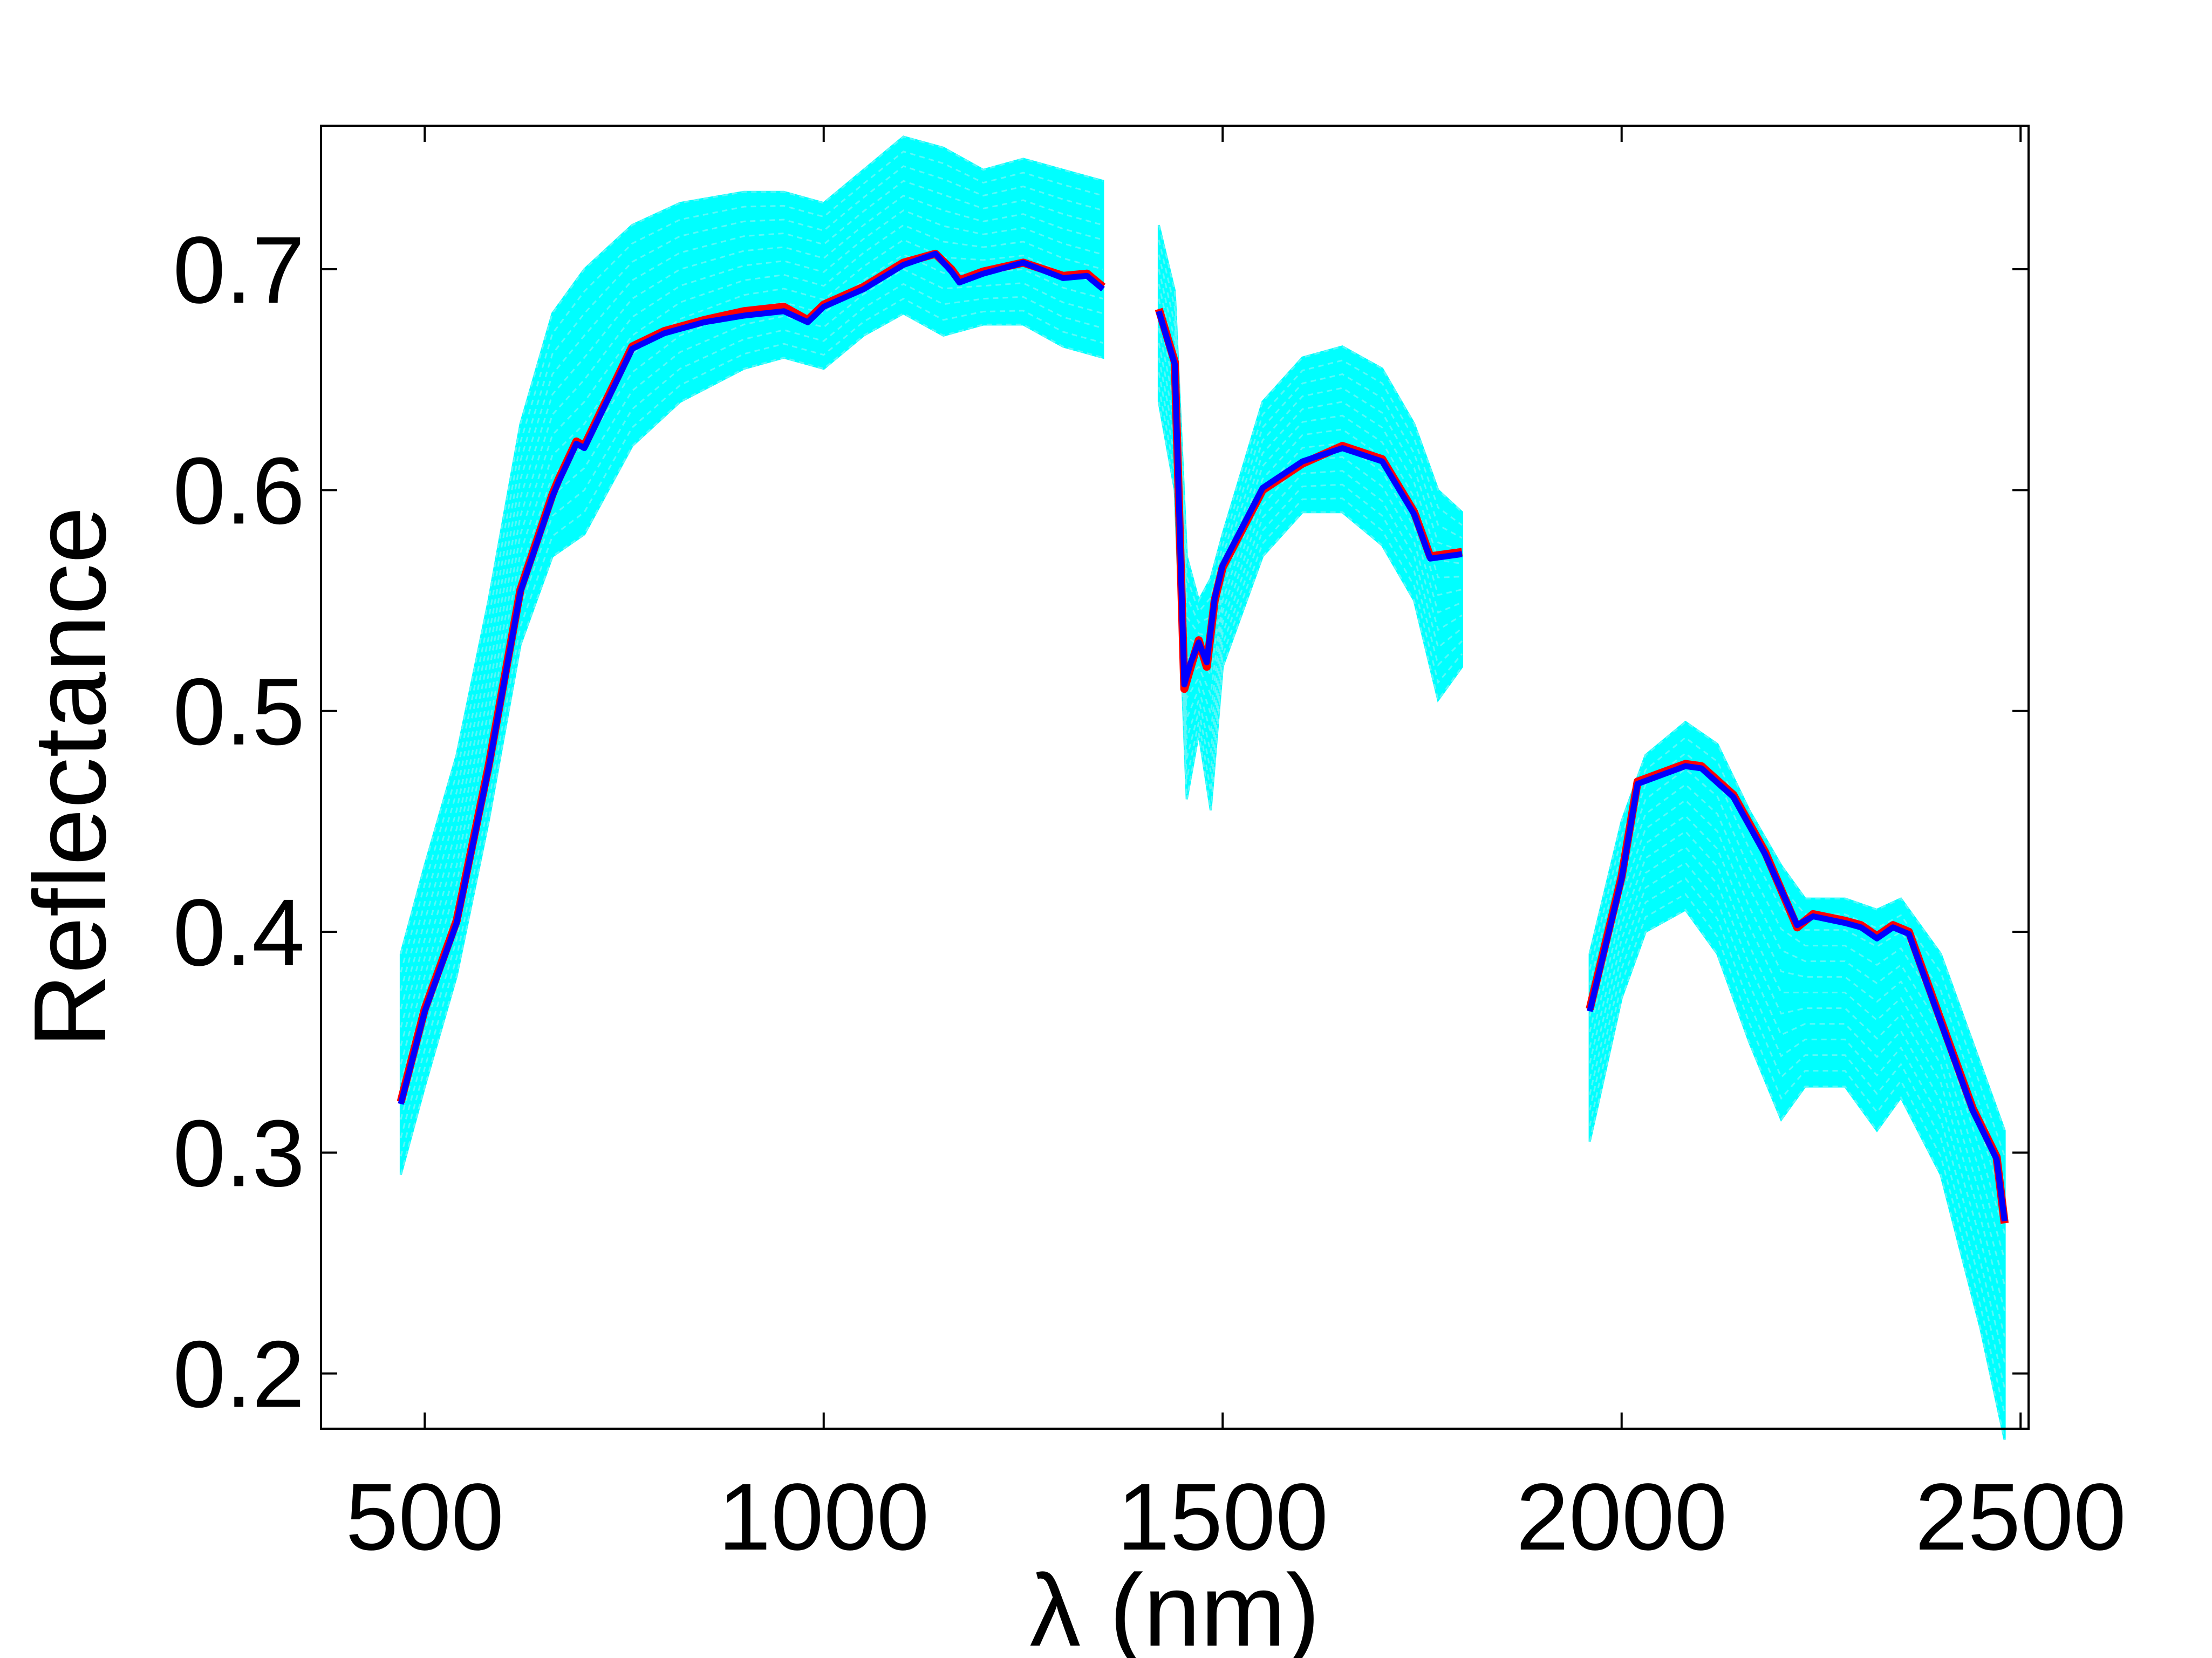 Image resolution: width=2212 pixels, height=1658 pixels. I want to click on x-tick-label: 1500, so click(1223, 1517).